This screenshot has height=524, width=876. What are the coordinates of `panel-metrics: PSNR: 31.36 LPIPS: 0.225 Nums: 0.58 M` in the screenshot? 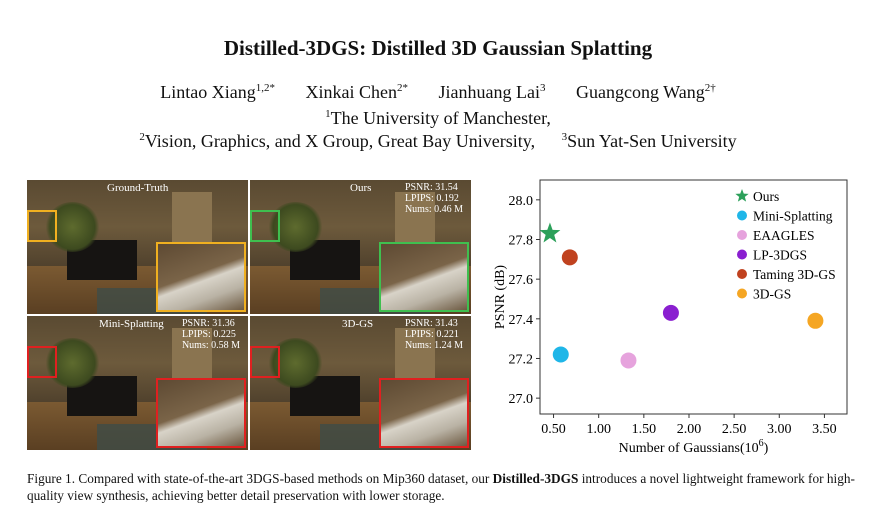 It's located at (210, 334).